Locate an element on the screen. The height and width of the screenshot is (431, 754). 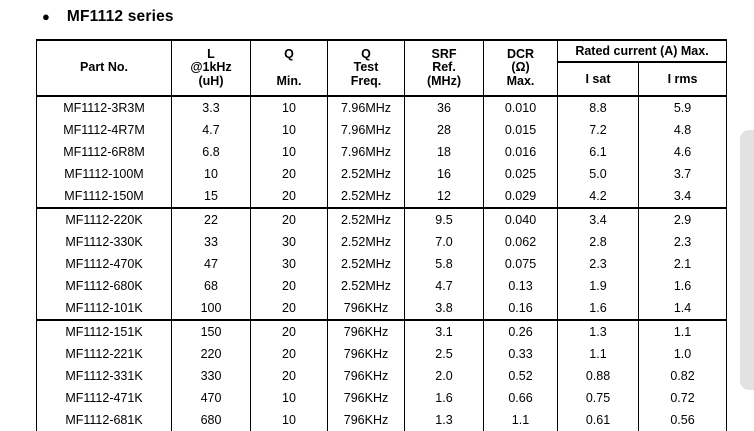
cell-i_rms: 2.9 is located at coordinates (682, 219).